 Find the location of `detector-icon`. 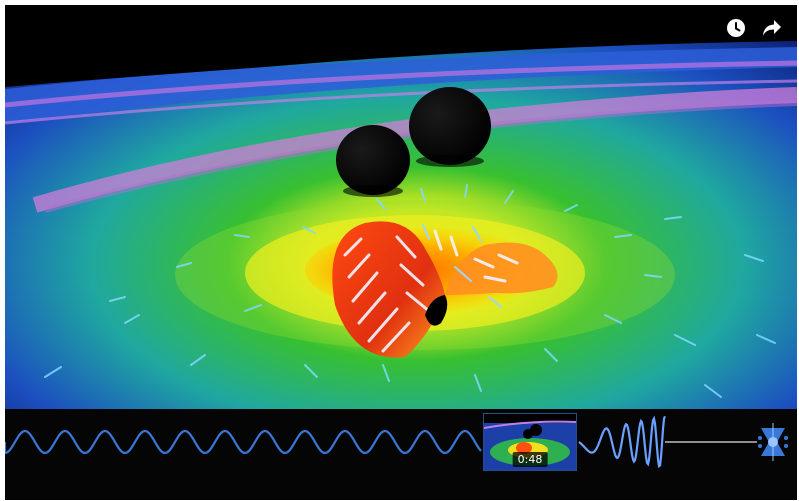

detector-icon is located at coordinates (773, 442).